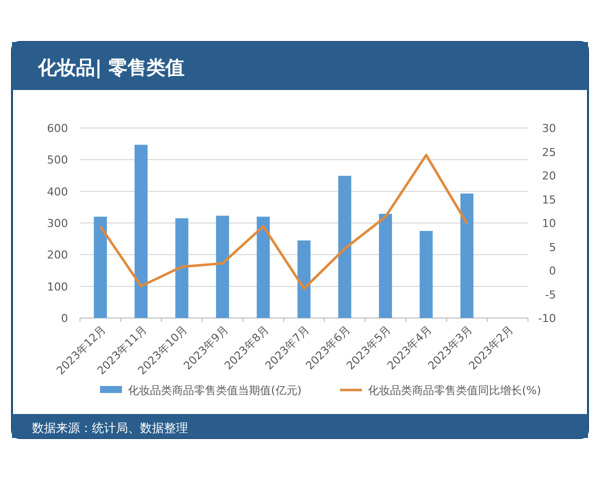 This screenshot has width=600, height=480. What do you see at coordinates (549, 199) in the screenshot?
I see `y2-tick-label: 15` at bounding box center [549, 199].